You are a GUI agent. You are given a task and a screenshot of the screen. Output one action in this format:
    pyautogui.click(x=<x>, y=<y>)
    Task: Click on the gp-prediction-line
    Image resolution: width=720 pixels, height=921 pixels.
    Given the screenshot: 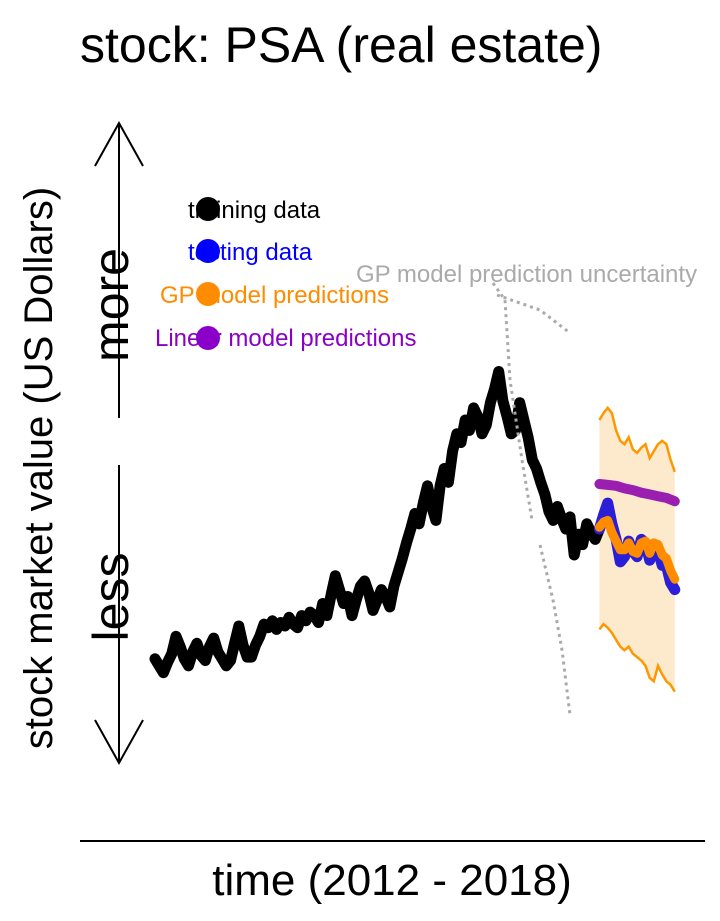 What is the action you would take?
    pyautogui.click(x=637, y=549)
    